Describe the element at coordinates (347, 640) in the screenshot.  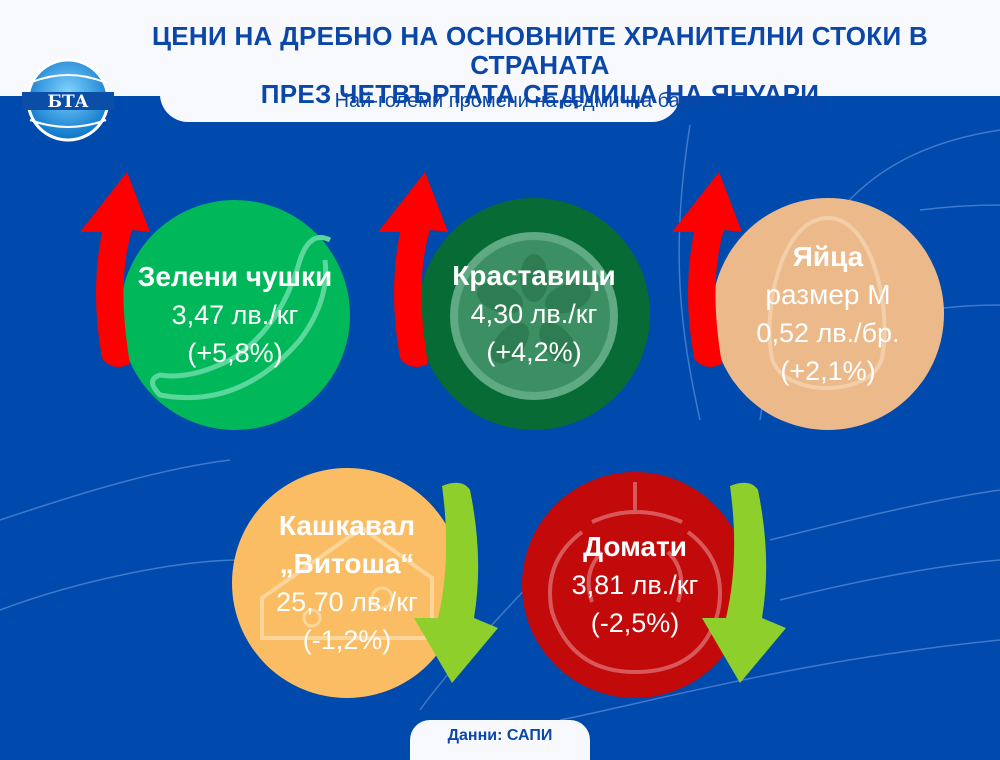
I see `item-change: (-1,2%)` at that location.